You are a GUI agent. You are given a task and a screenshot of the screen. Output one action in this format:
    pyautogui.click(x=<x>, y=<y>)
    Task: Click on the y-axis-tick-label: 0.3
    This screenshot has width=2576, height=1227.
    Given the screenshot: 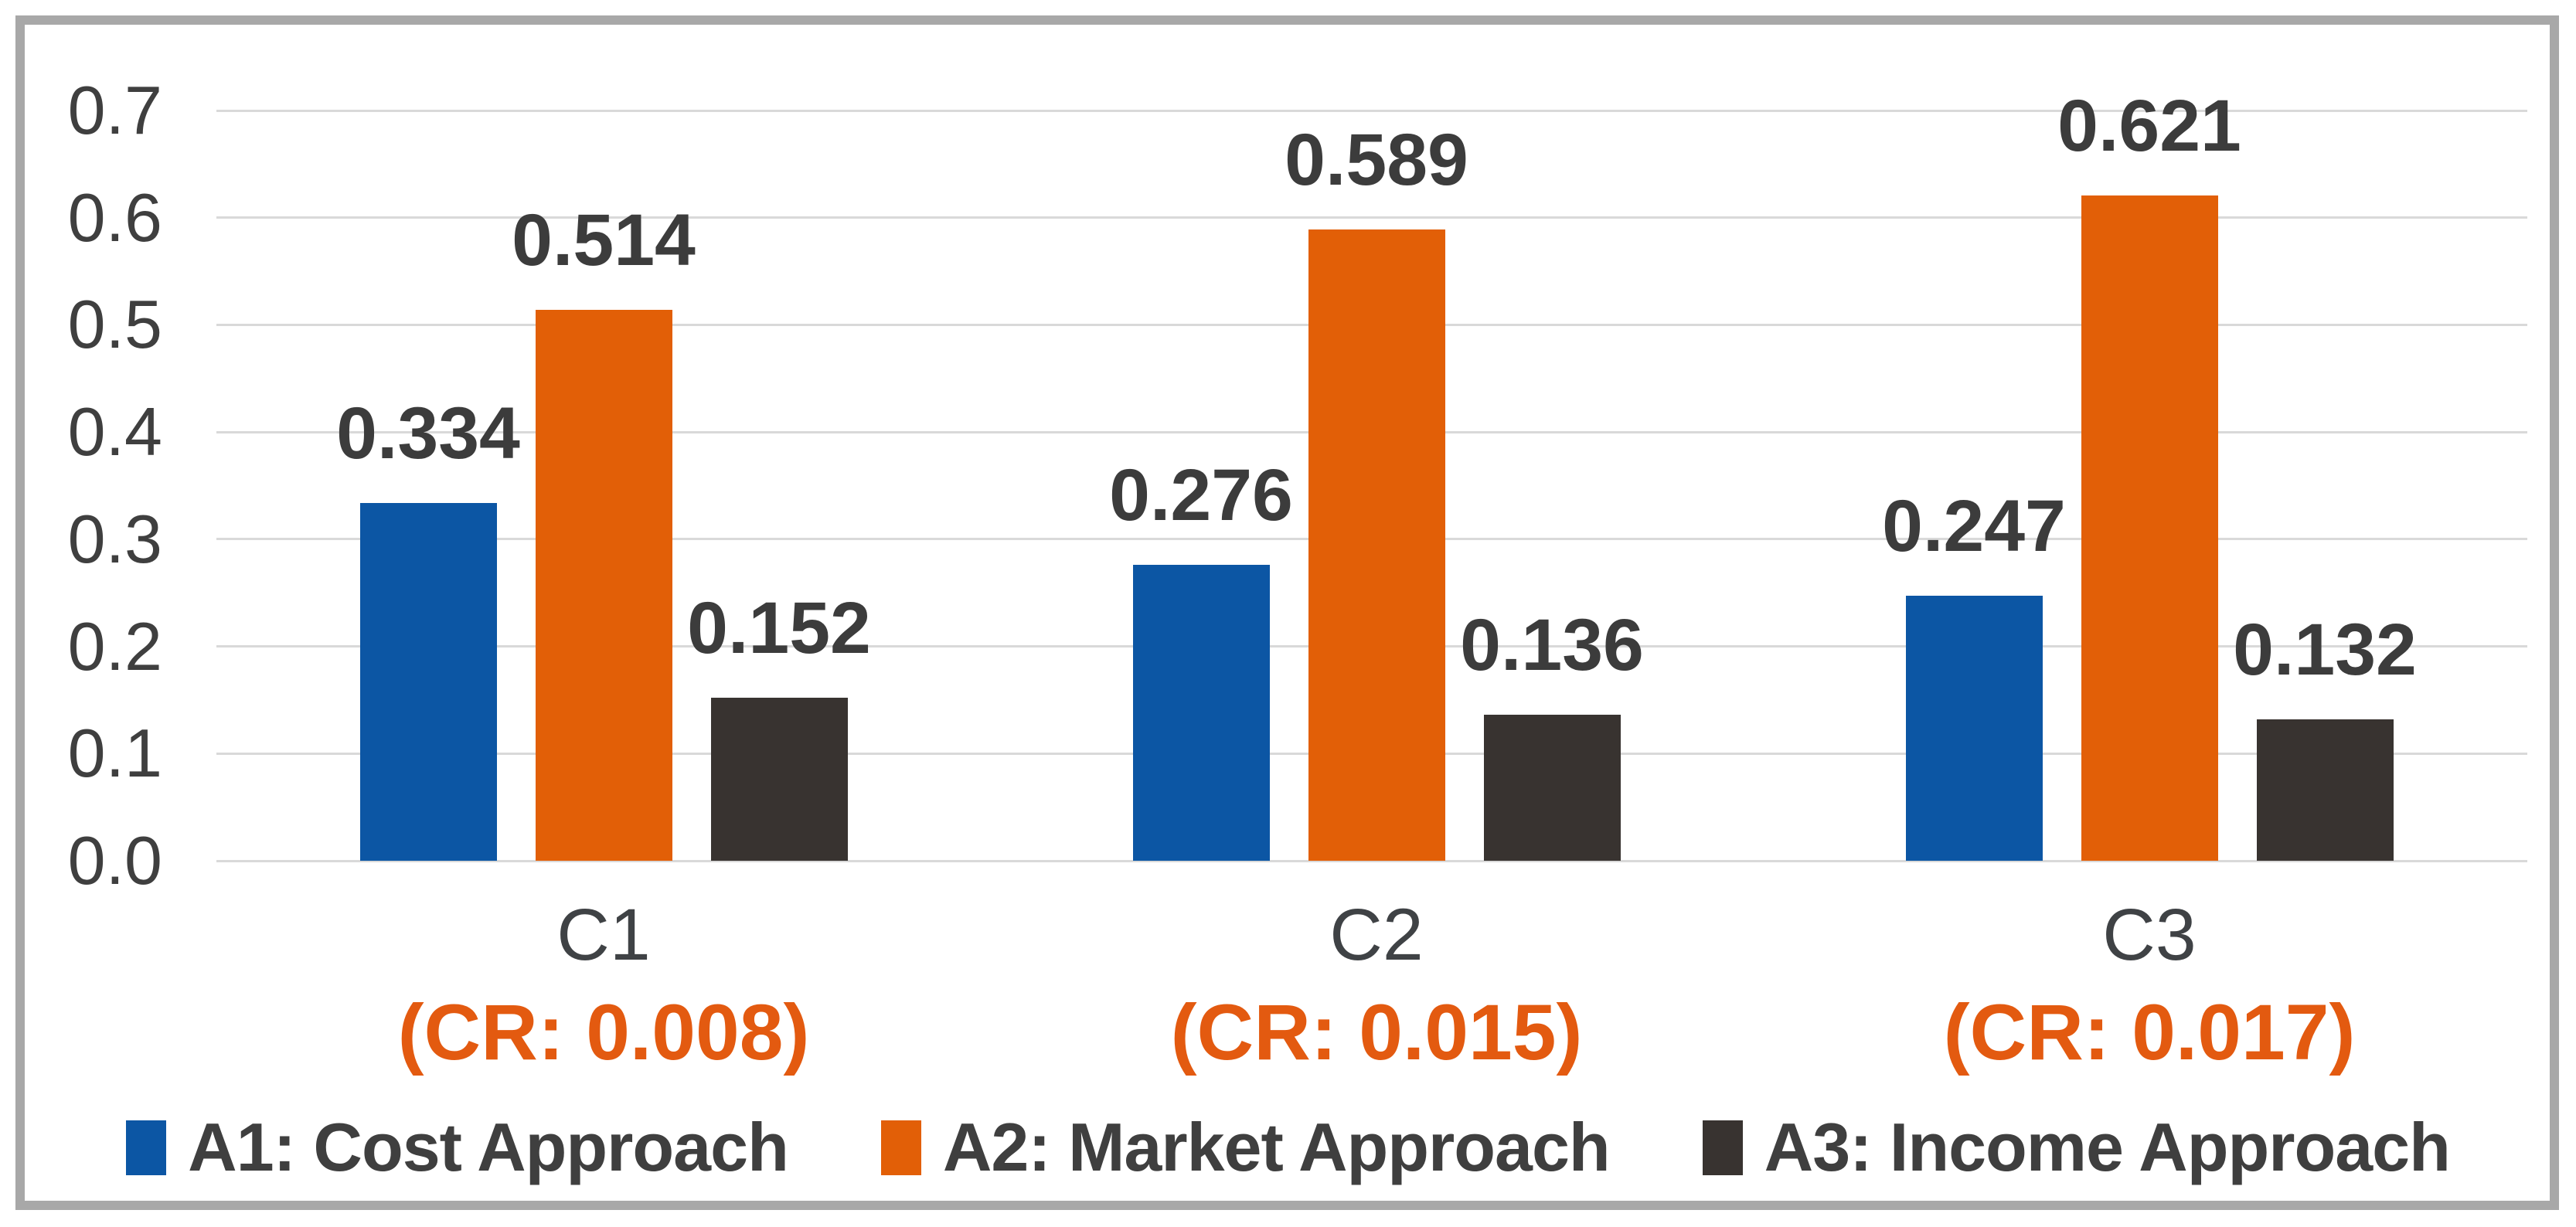 What is the action you would take?
    pyautogui.click(x=114, y=538)
    